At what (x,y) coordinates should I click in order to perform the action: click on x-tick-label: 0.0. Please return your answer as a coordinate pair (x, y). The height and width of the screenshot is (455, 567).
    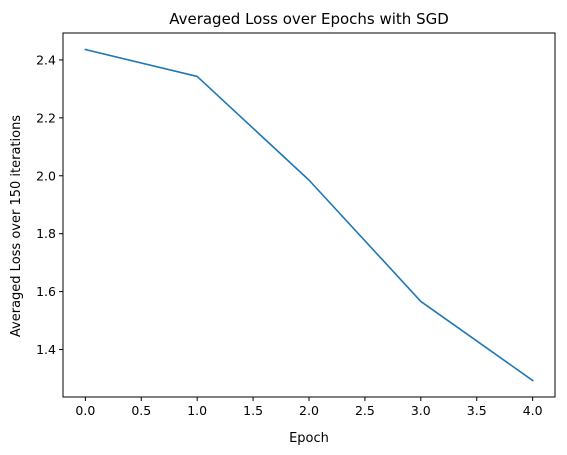
    Looking at the image, I should click on (85, 410).